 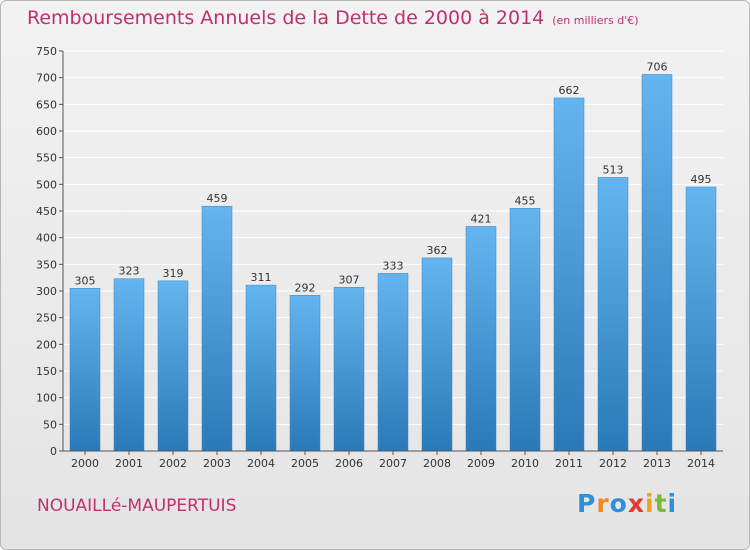 I want to click on y-tick-label-600: 600, so click(x=46, y=131).